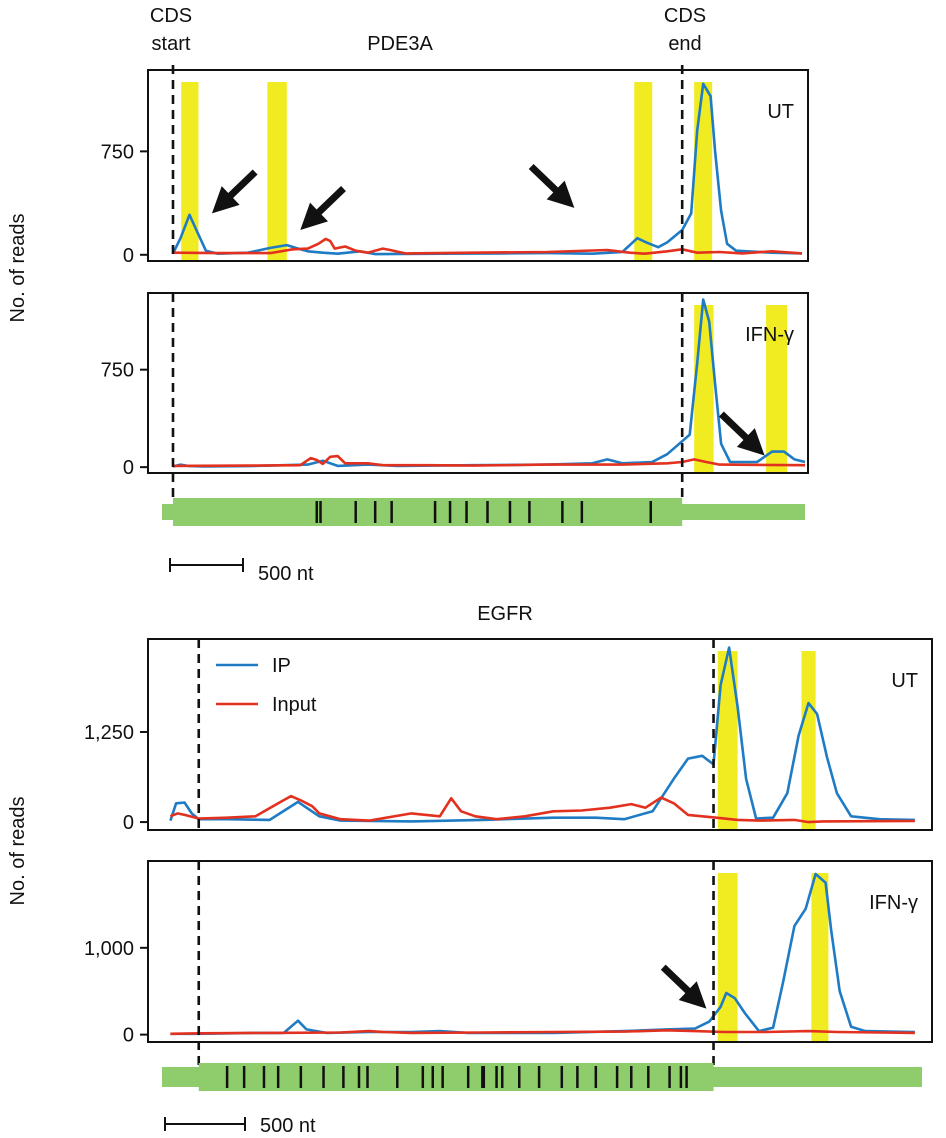  Describe the element at coordinates (18, 851) in the screenshot. I see `egfr-y-axis-label: No. of reads` at that location.